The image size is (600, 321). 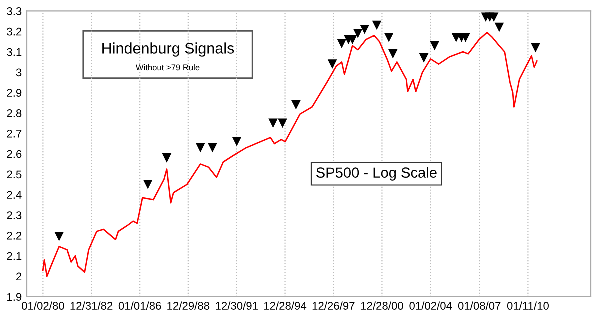 I want to click on x-tick-label: 12/28/00, so click(x=382, y=306).